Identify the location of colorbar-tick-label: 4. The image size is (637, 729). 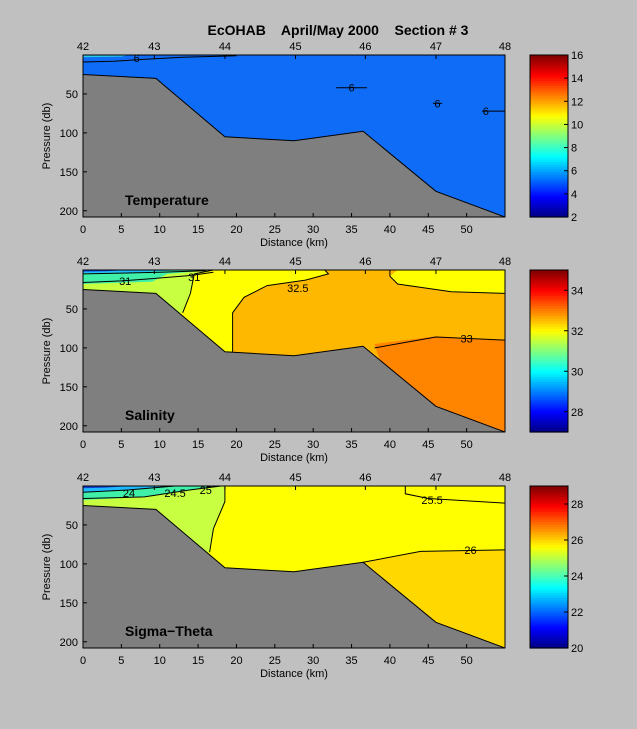
(574, 195).